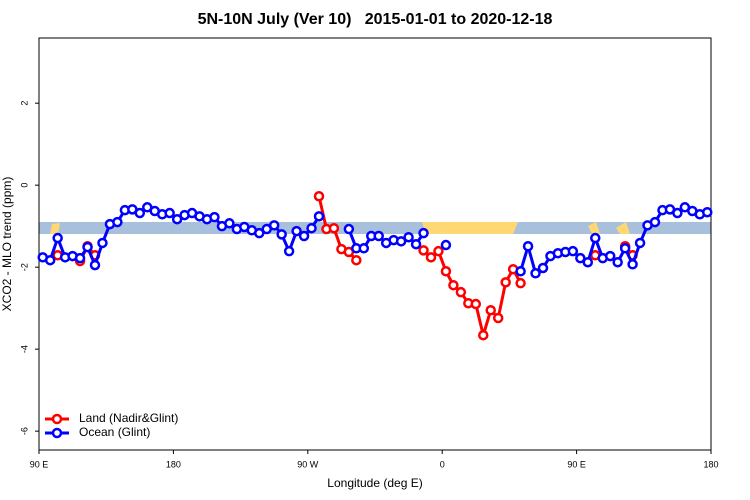  Describe the element at coordinates (24, 185) in the screenshot. I see `y-tick-label: 0` at that location.